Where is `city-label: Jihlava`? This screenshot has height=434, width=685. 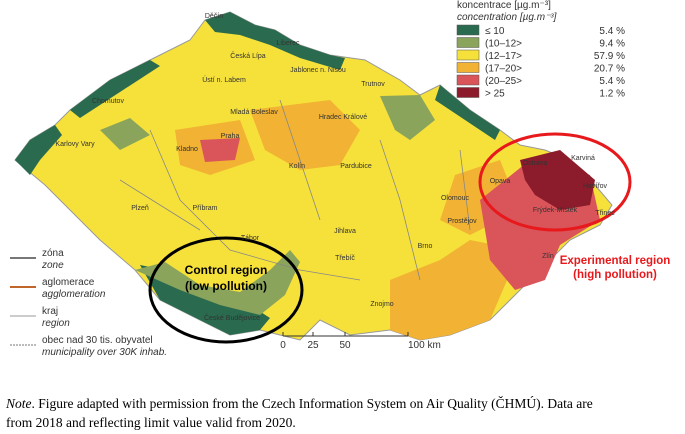 city-label: Jihlava is located at coordinates (345, 231).